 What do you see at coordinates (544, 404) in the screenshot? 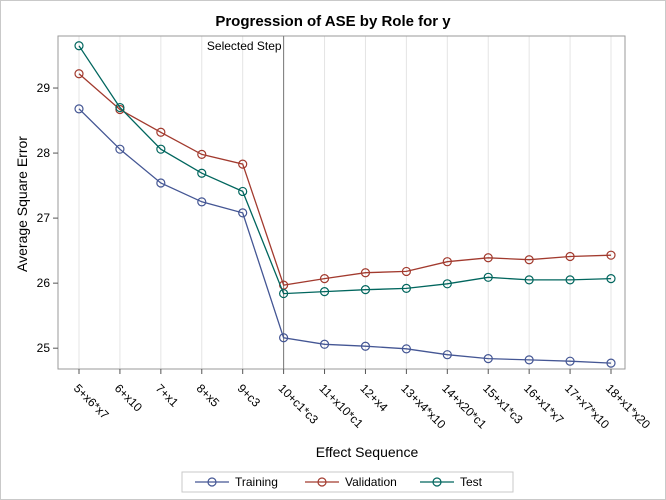
I see `x-tick-label: 16+x1*x7` at bounding box center [544, 404].